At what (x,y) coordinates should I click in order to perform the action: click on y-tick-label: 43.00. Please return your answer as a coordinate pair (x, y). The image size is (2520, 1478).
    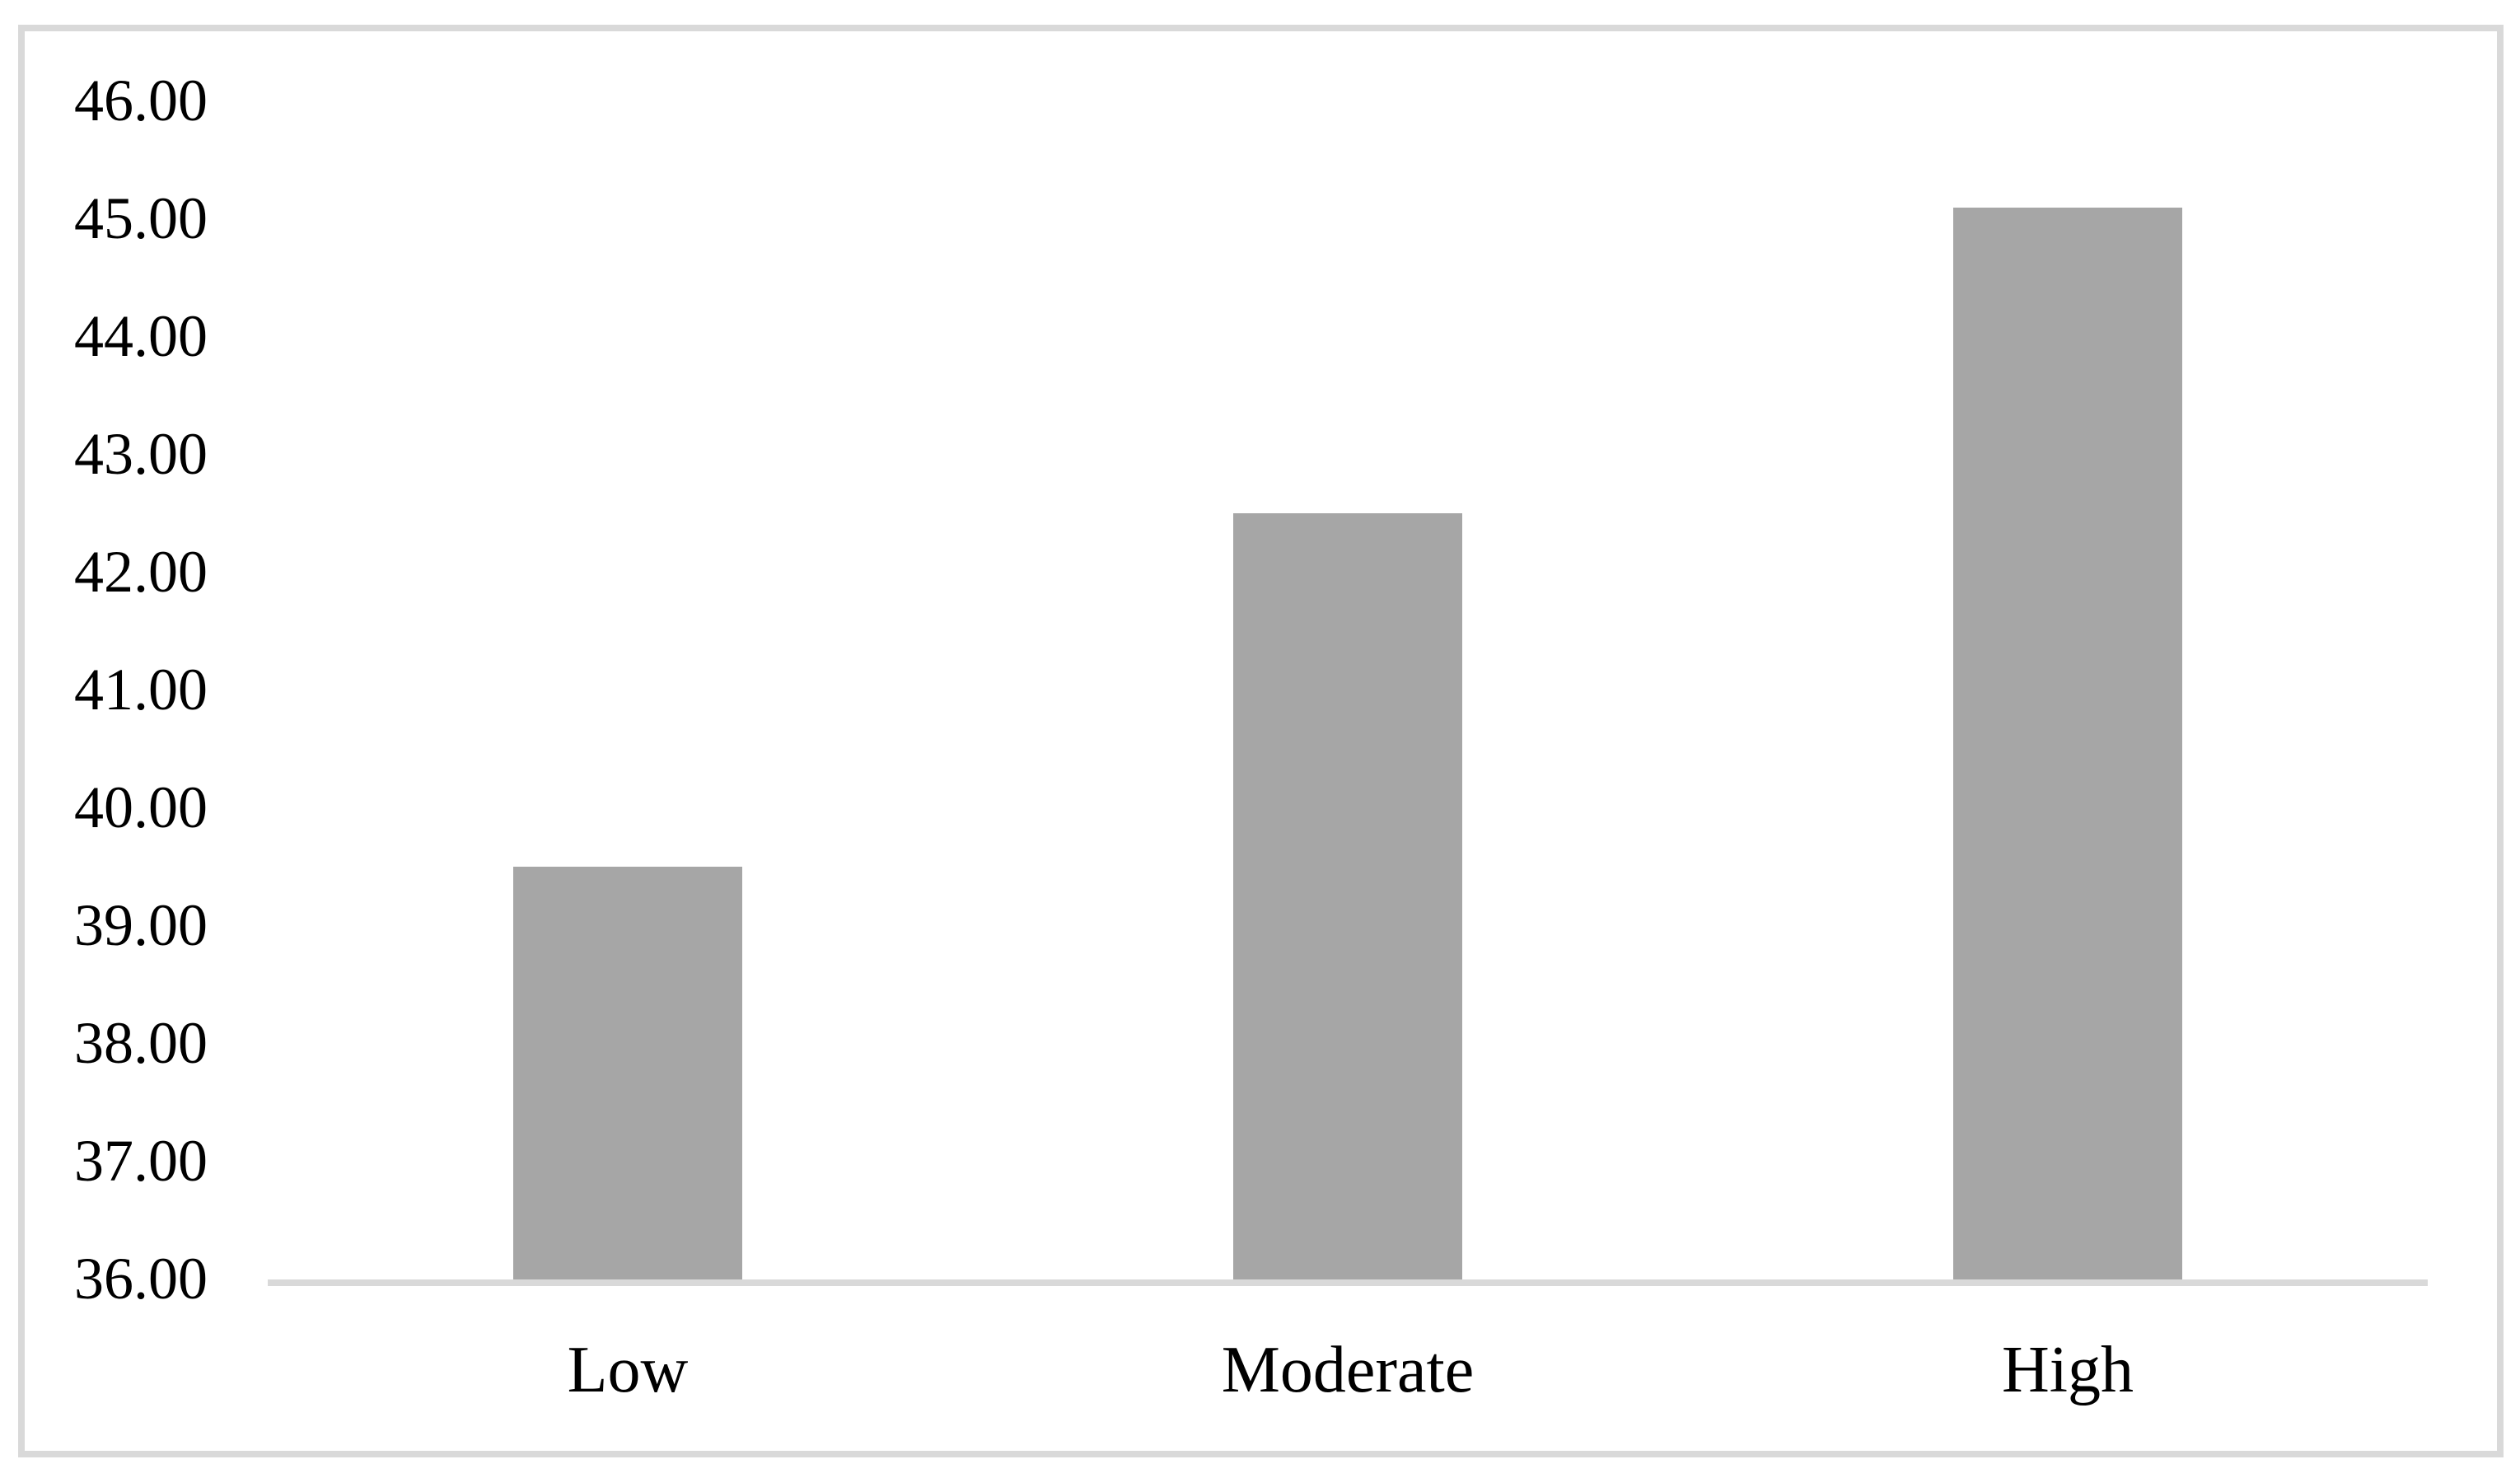
    Looking at the image, I should click on (141, 454).